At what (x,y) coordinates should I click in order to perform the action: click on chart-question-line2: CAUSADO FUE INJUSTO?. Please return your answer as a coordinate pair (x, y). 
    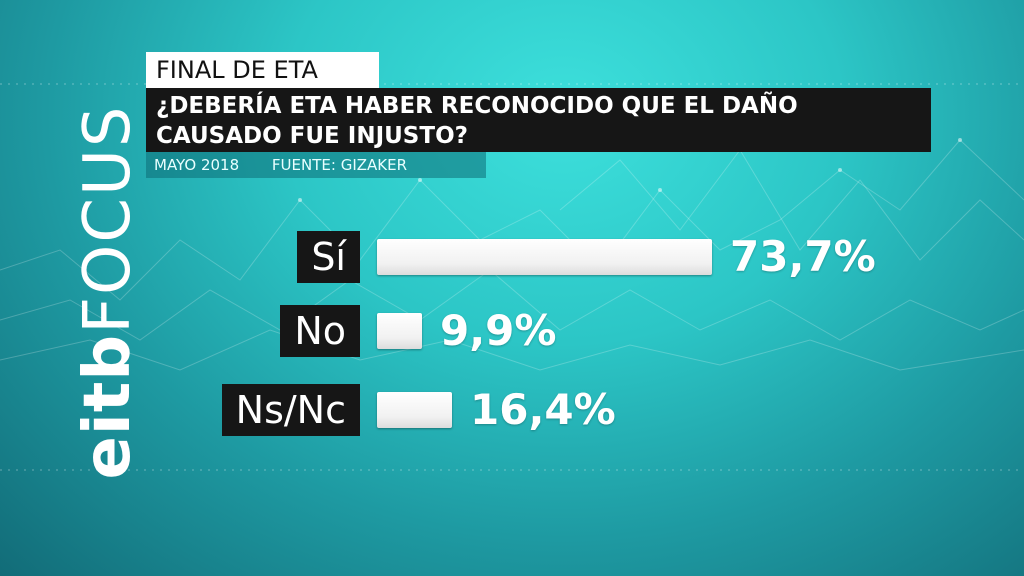
    Looking at the image, I should click on (312, 136).